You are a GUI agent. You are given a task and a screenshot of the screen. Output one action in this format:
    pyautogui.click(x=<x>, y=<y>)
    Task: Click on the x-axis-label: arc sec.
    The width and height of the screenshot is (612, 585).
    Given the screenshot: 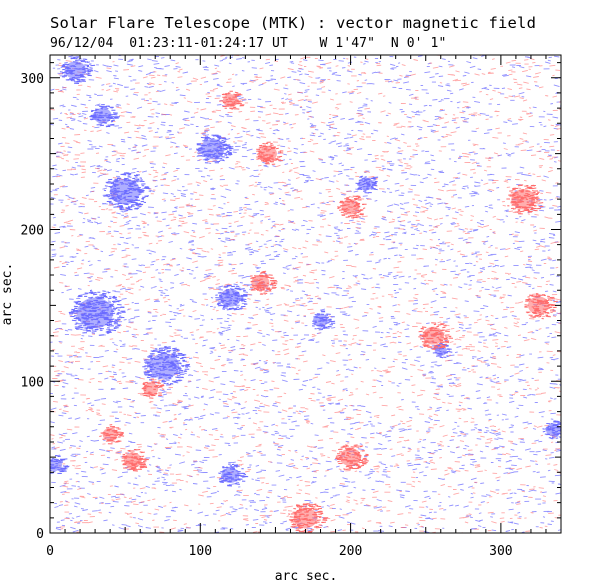 What is the action you would take?
    pyautogui.click(x=306, y=576)
    